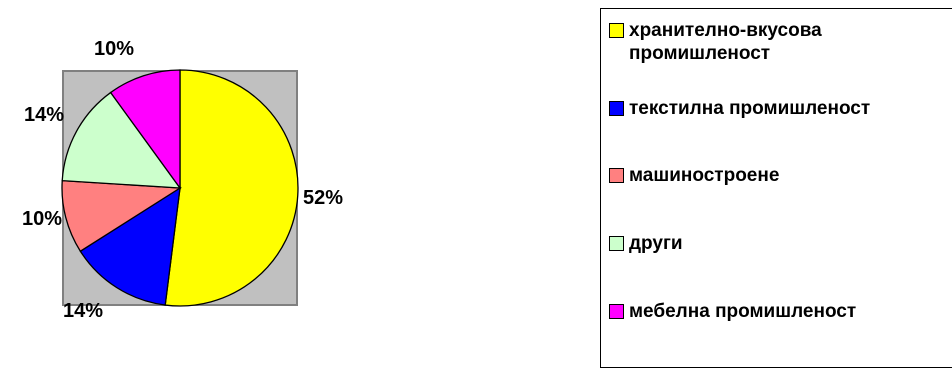  Describe the element at coordinates (725, 42) in the screenshot. I see `legend-label-0: хранително-вкусова промишленост` at that location.